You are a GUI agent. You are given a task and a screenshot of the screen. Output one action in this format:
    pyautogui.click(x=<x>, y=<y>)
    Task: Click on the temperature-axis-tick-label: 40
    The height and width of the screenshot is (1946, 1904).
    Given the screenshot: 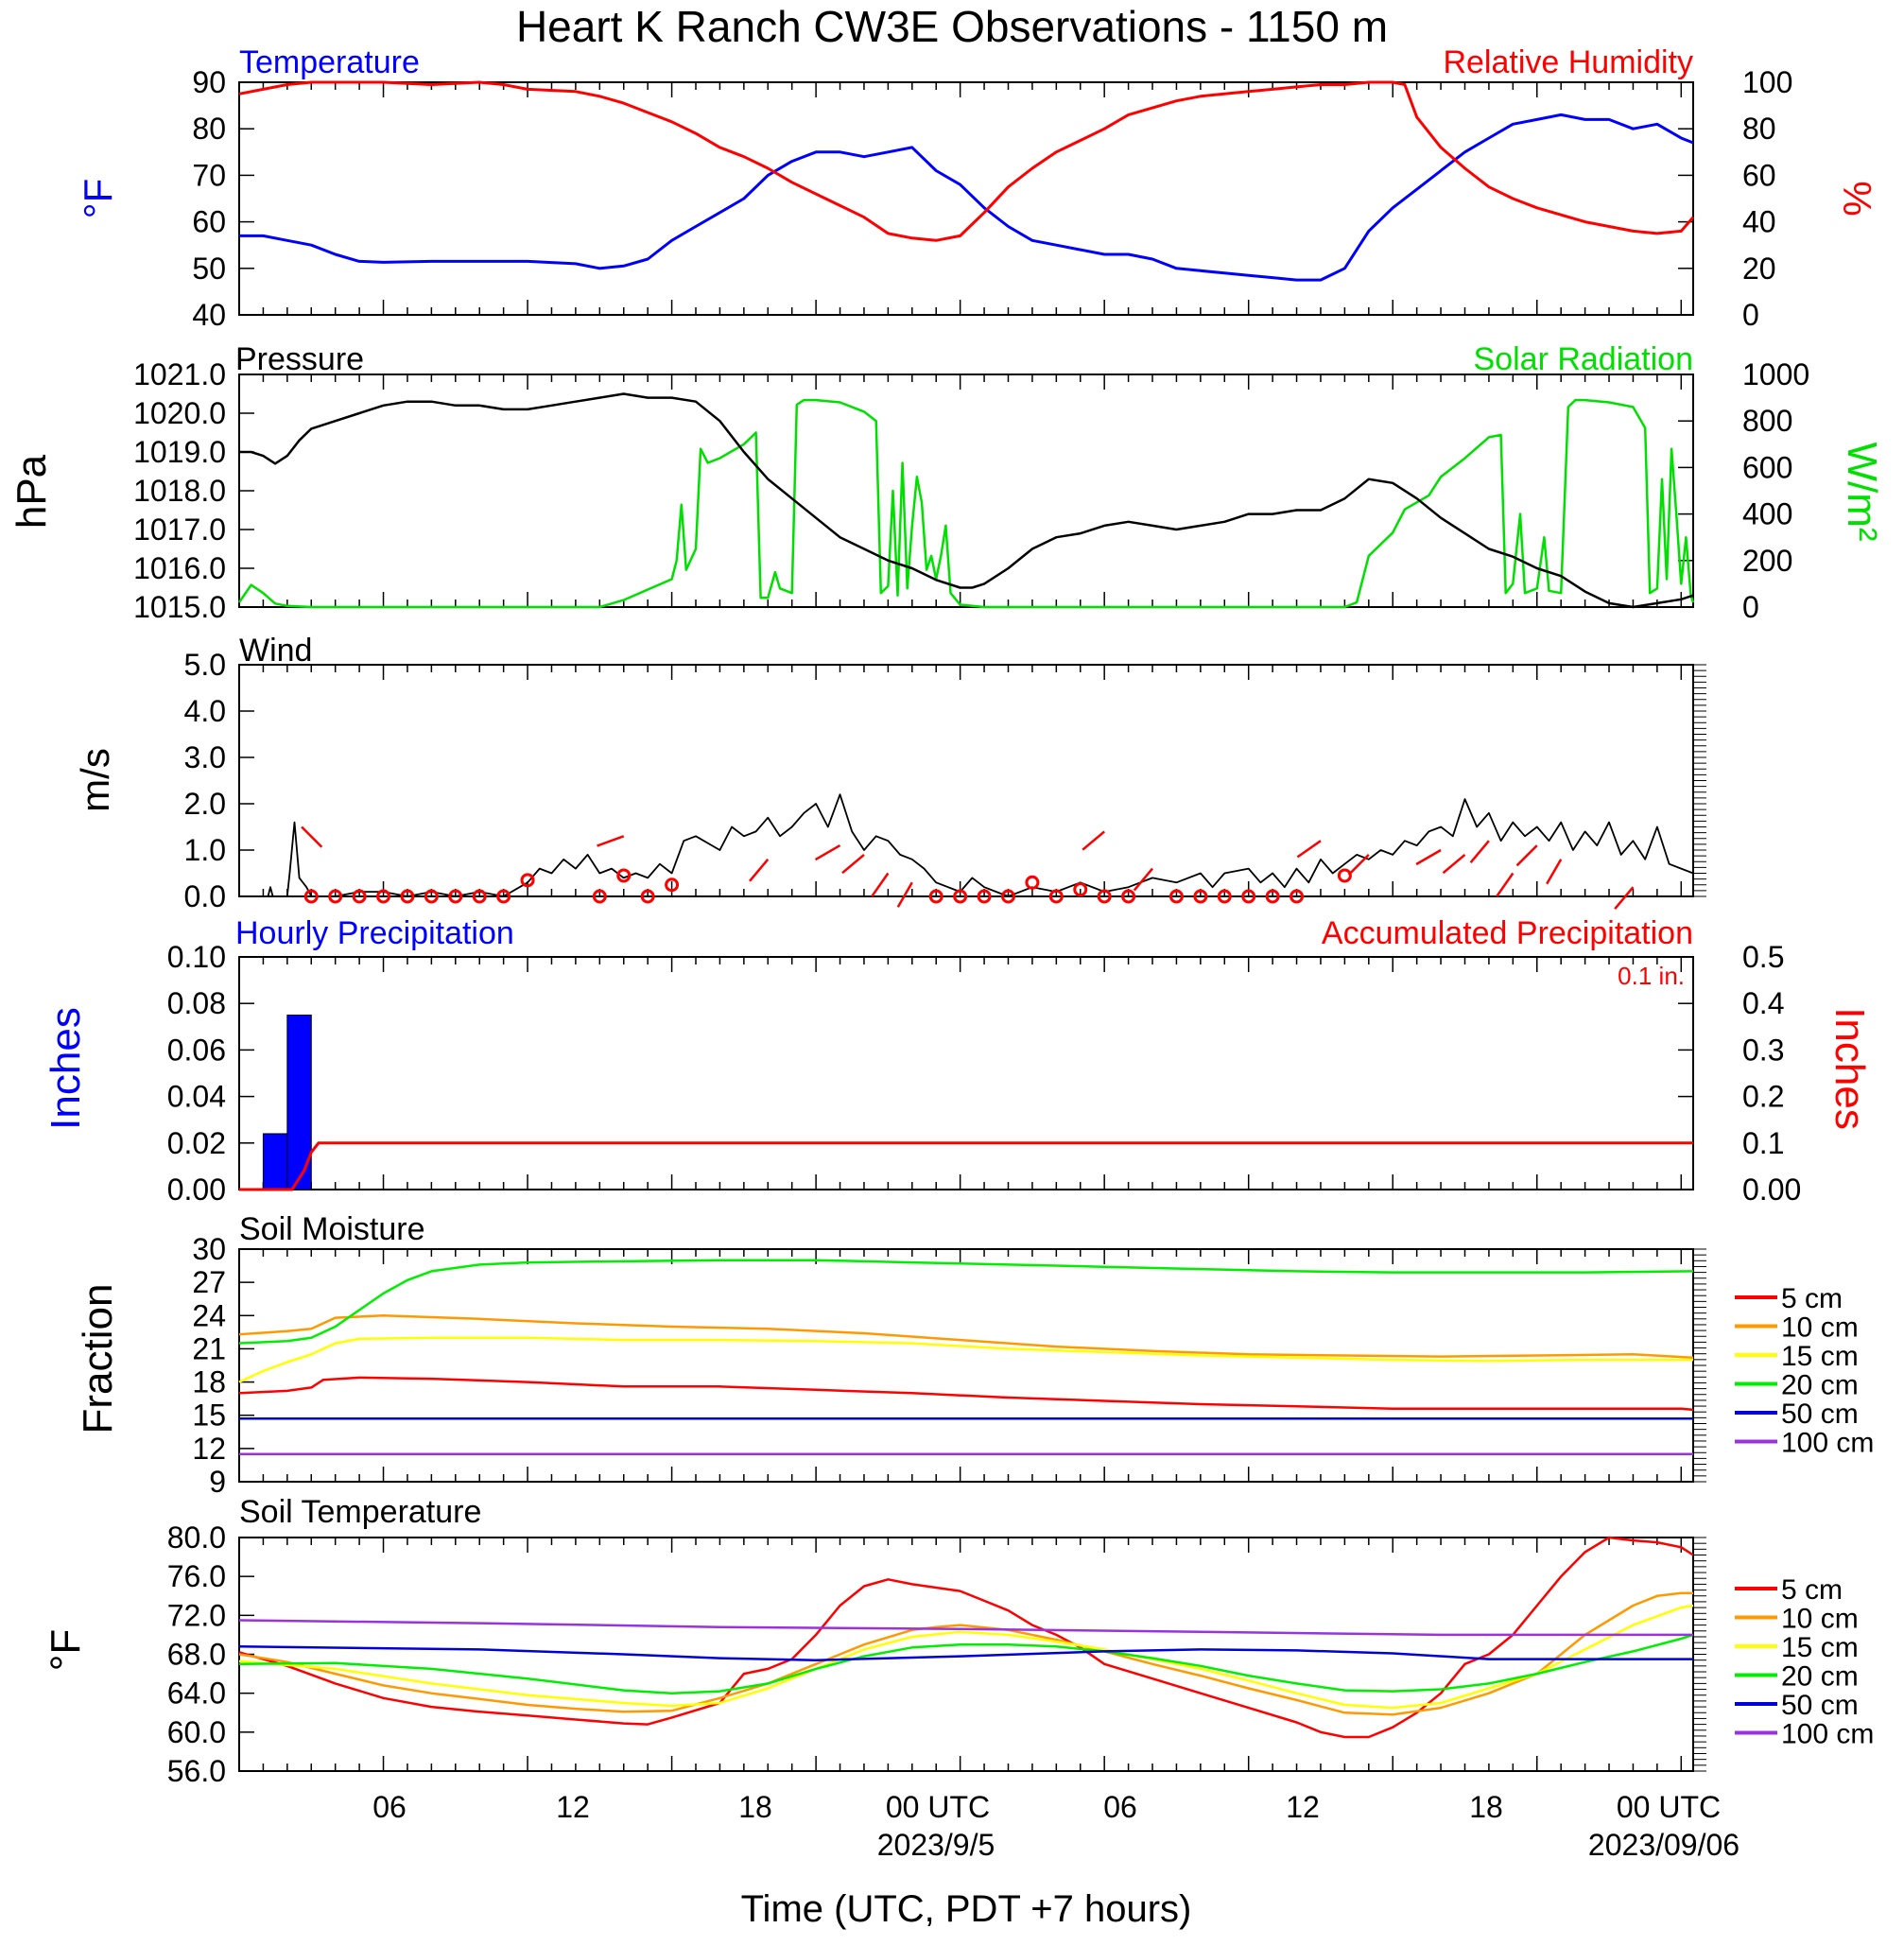 What is the action you would take?
    pyautogui.click(x=209, y=315)
    